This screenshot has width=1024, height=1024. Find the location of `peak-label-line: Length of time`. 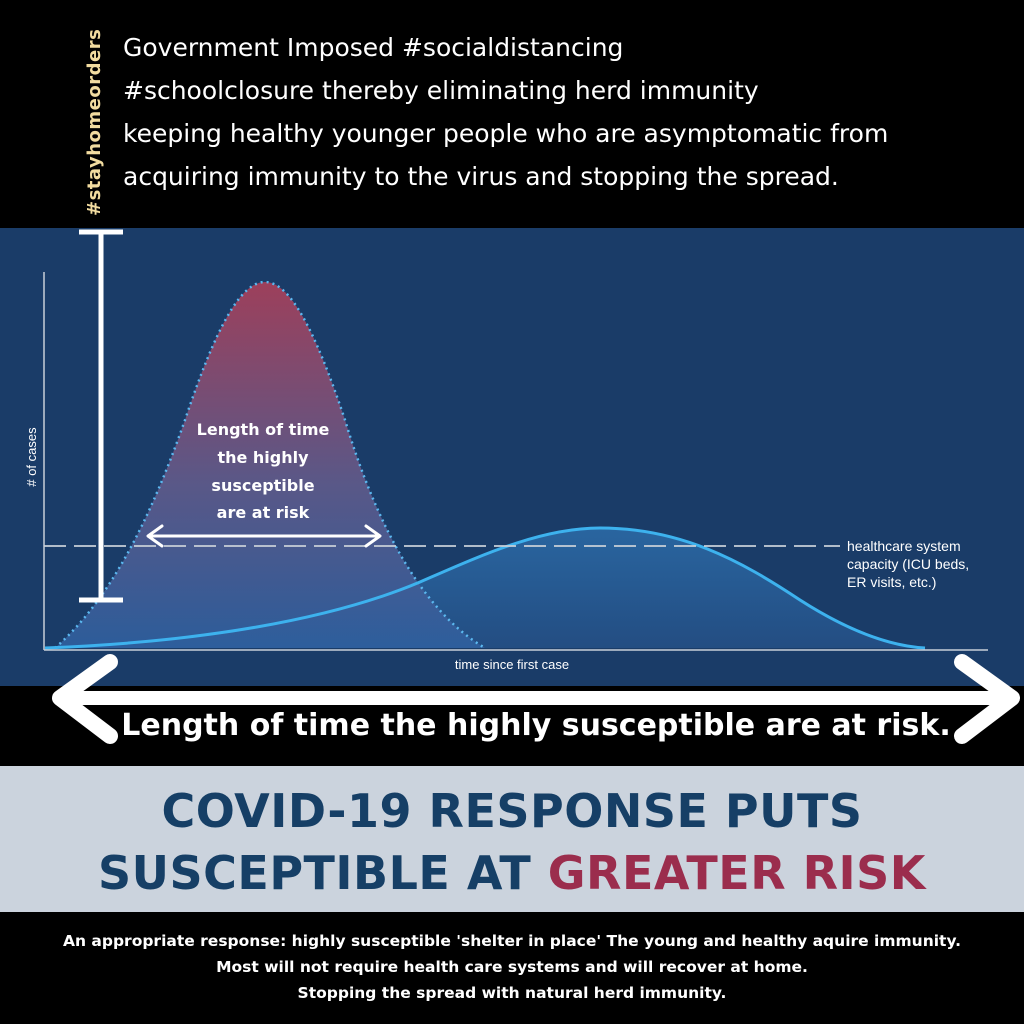

peak-label-line: Length of time is located at coordinates (263, 429).